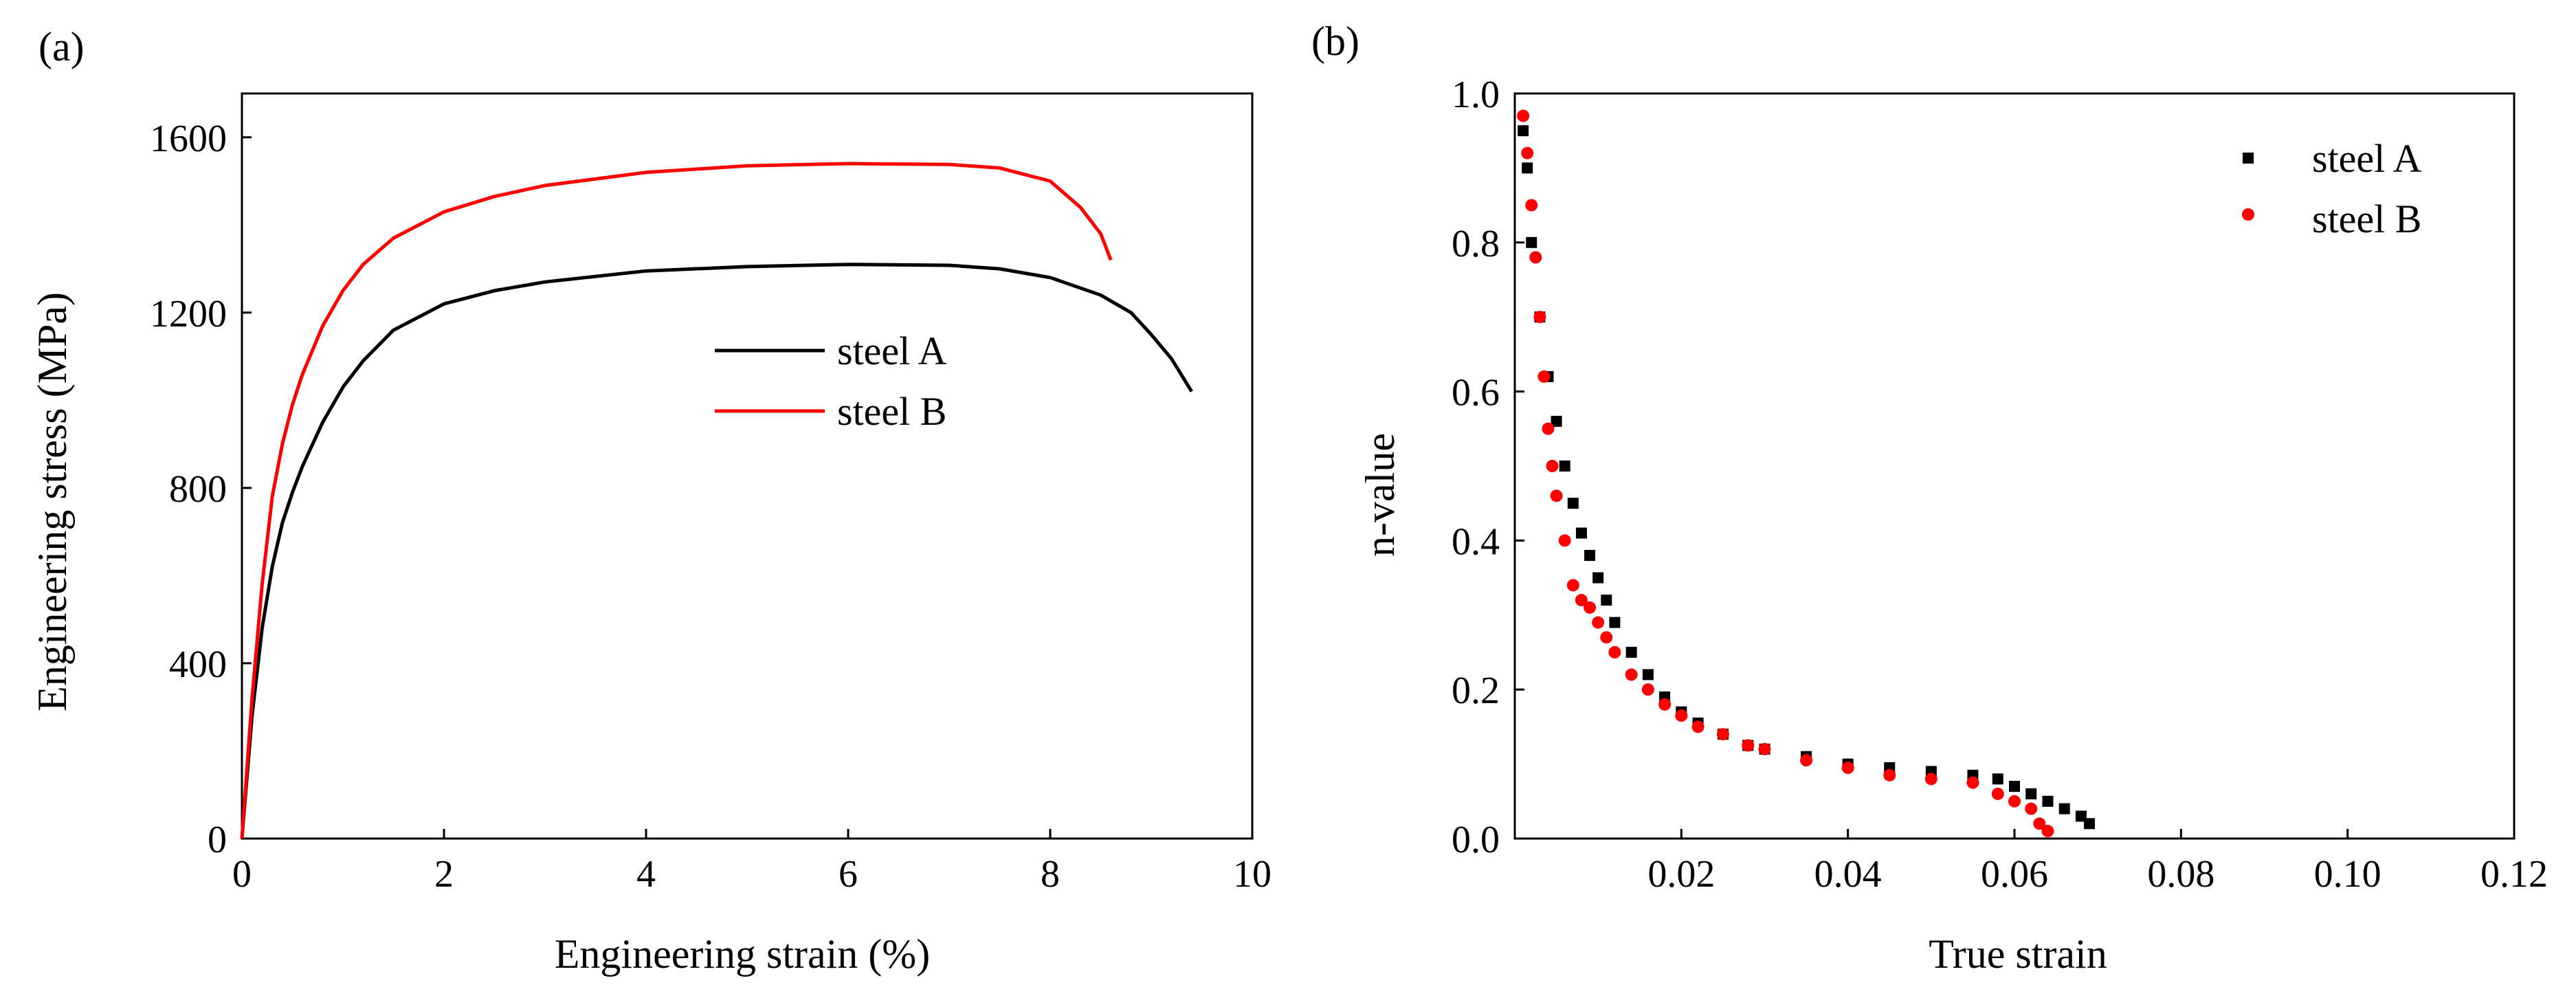 The height and width of the screenshot is (998, 2576). I want to click on panel-a-legend-label-steel-b: steel B, so click(891, 411).